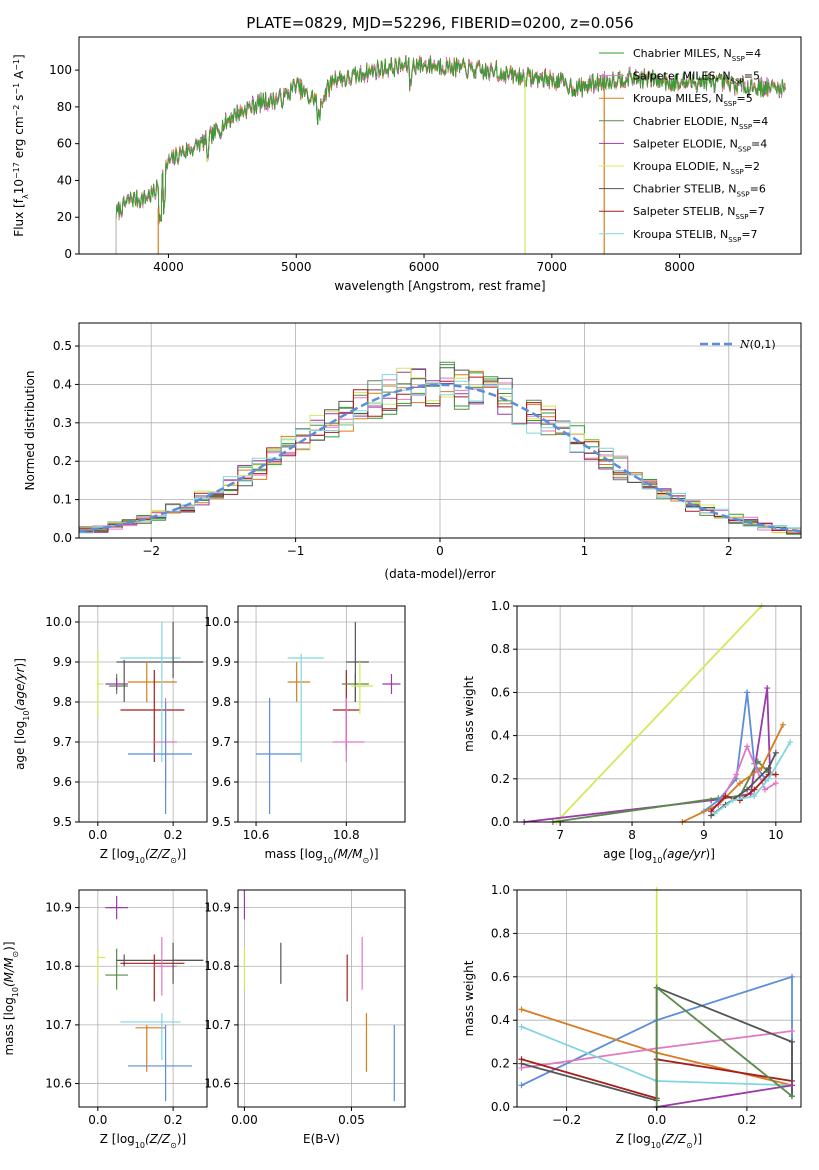 Image resolution: width=819 pixels, height=1170 pixels. Describe the element at coordinates (757, 344) in the screenshot. I see `legend-label: N(0,1)` at that location.